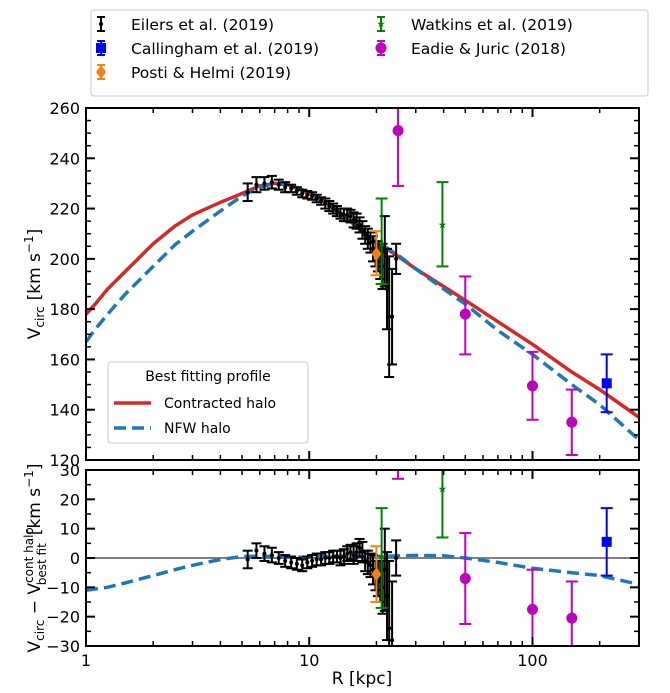  I want to click on y-tick-label: 20, so click(70, 499).